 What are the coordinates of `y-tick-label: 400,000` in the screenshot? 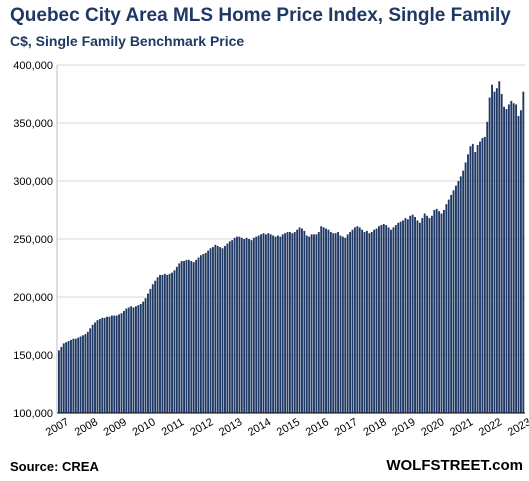 It's located at (33, 66).